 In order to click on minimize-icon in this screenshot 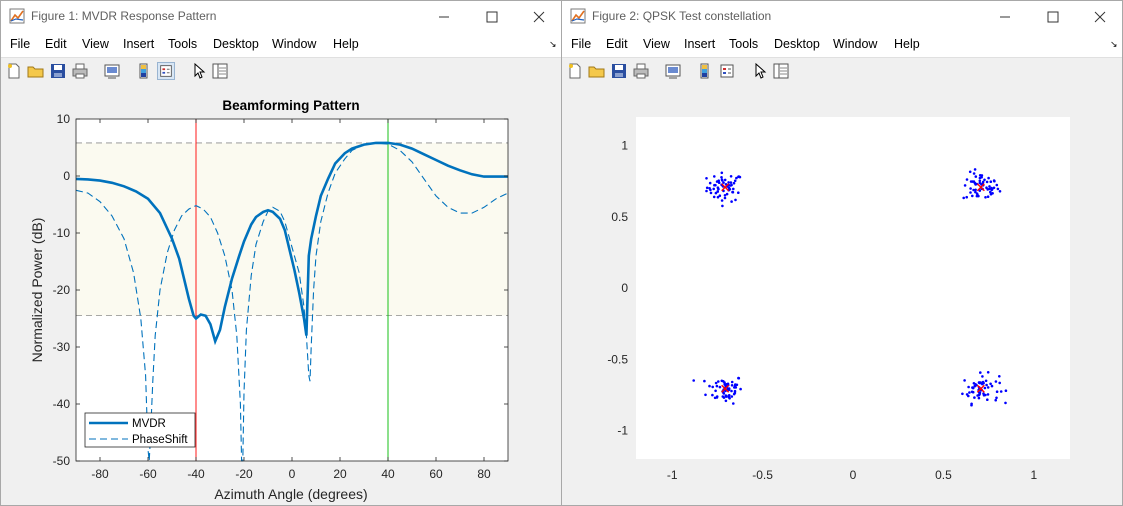, I will do `click(1005, 16)`.